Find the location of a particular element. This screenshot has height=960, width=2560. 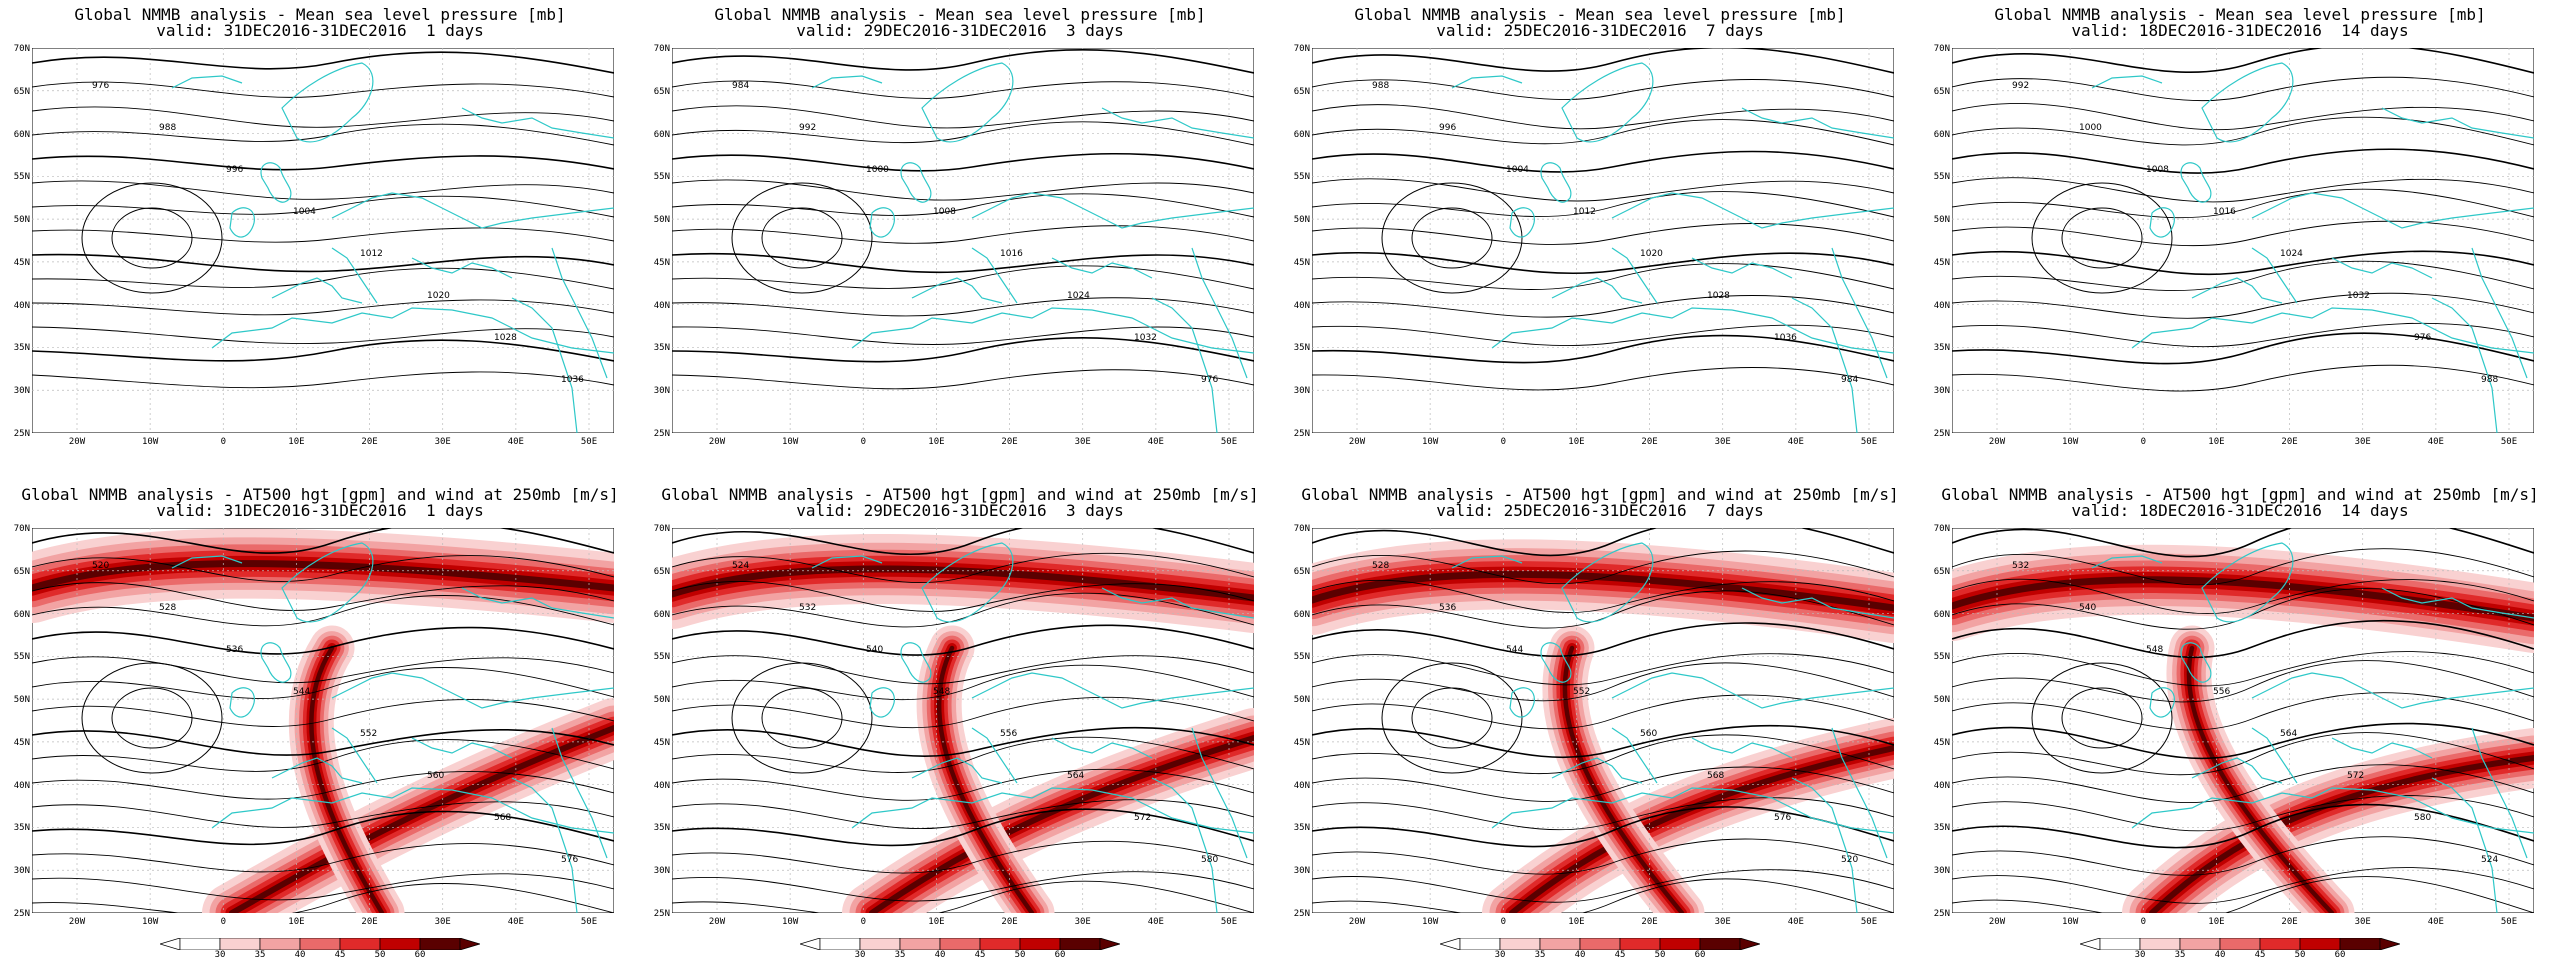

colorbar-tick-label: 50 is located at coordinates (1660, 955).